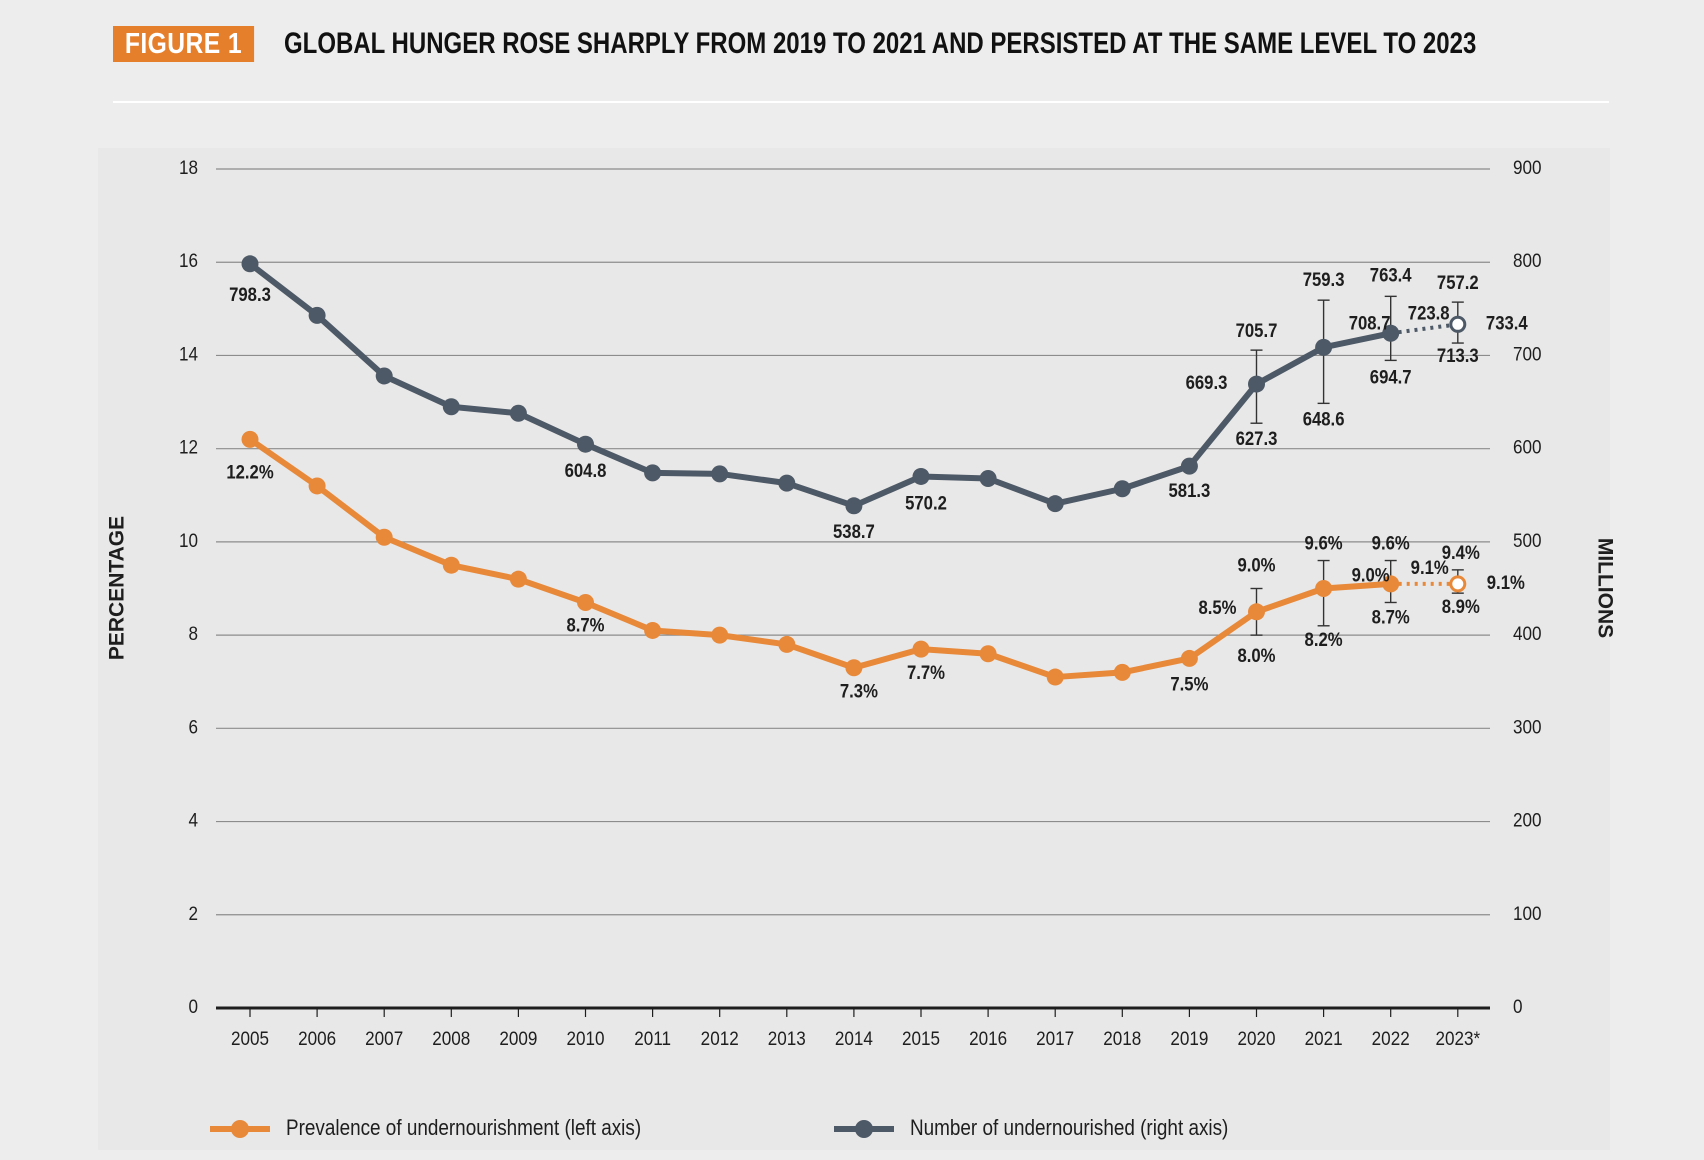 The image size is (1704, 1160). I want to click on right-tick-label: 600, so click(1527, 447).